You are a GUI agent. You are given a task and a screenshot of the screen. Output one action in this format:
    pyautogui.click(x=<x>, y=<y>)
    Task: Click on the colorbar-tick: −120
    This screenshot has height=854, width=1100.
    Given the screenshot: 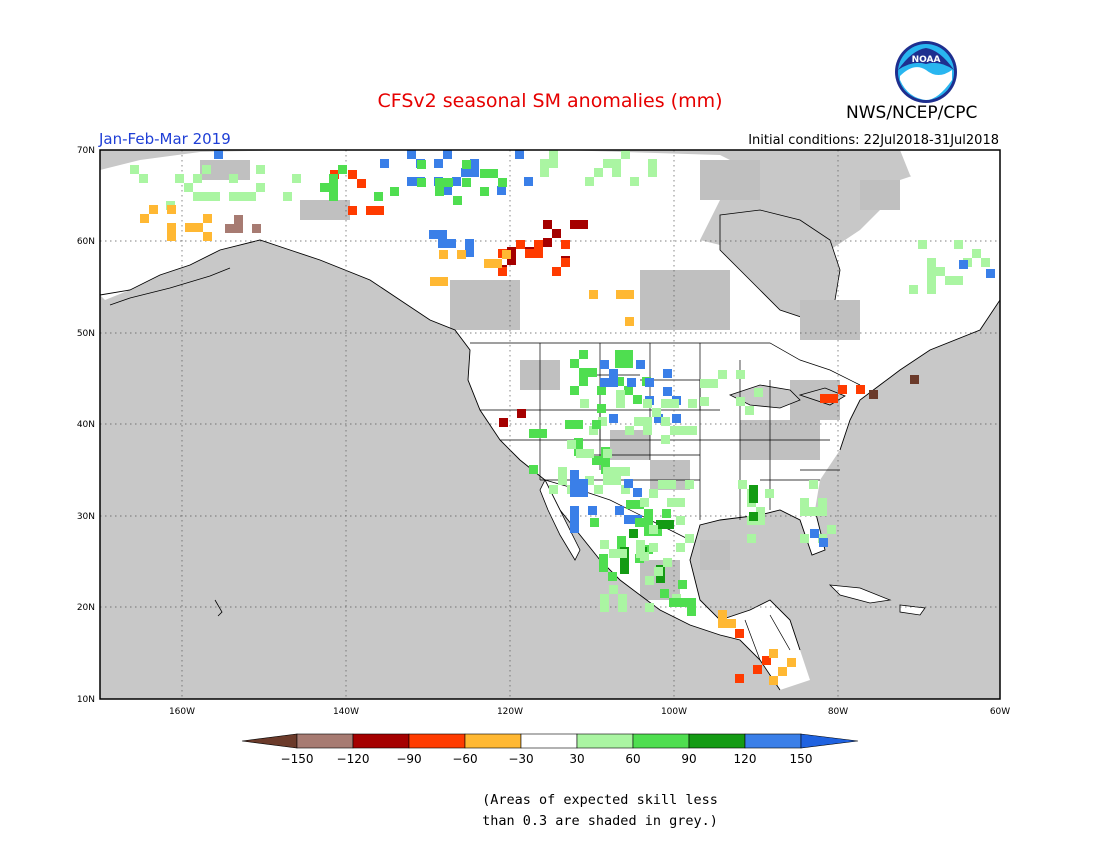 What is the action you would take?
    pyautogui.click(x=353, y=759)
    